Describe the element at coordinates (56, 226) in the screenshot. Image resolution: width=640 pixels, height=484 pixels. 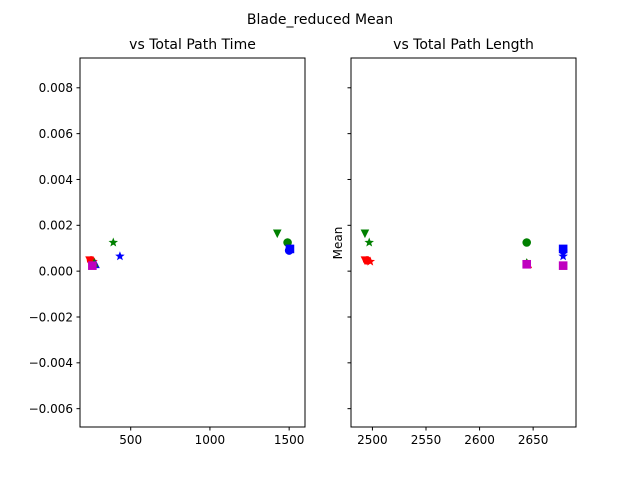
I see `left-y-tick-label: 0.002` at that location.